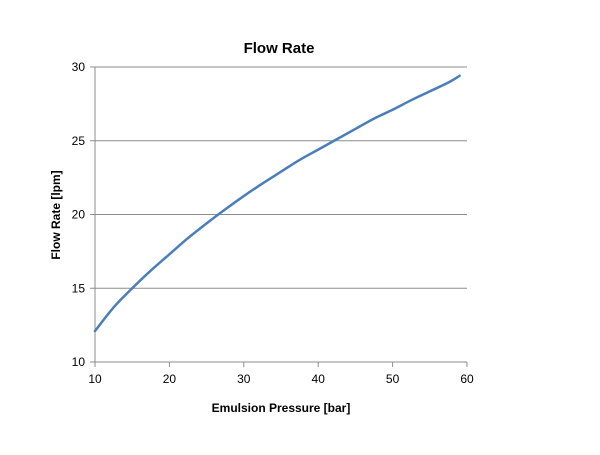 This screenshot has width=600, height=455. Describe the element at coordinates (281, 408) in the screenshot. I see `x-axis-label: Emulsion Pressure [bar]` at that location.